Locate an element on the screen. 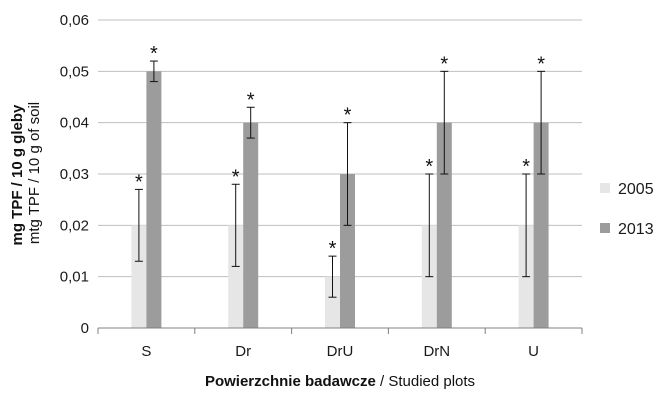  x-tick-label: U is located at coordinates (533, 351).